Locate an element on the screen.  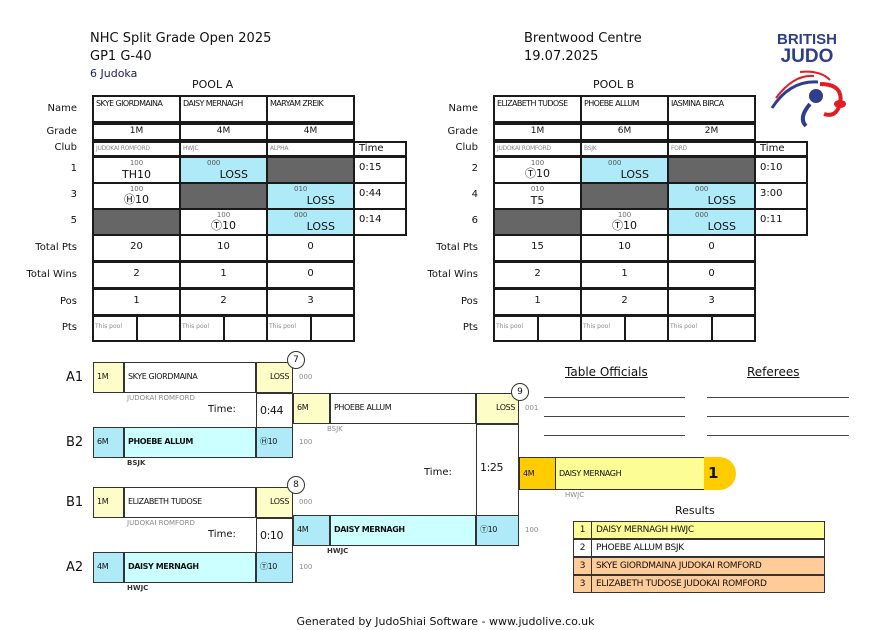
total-wins: 2 is located at coordinates (136, 275).